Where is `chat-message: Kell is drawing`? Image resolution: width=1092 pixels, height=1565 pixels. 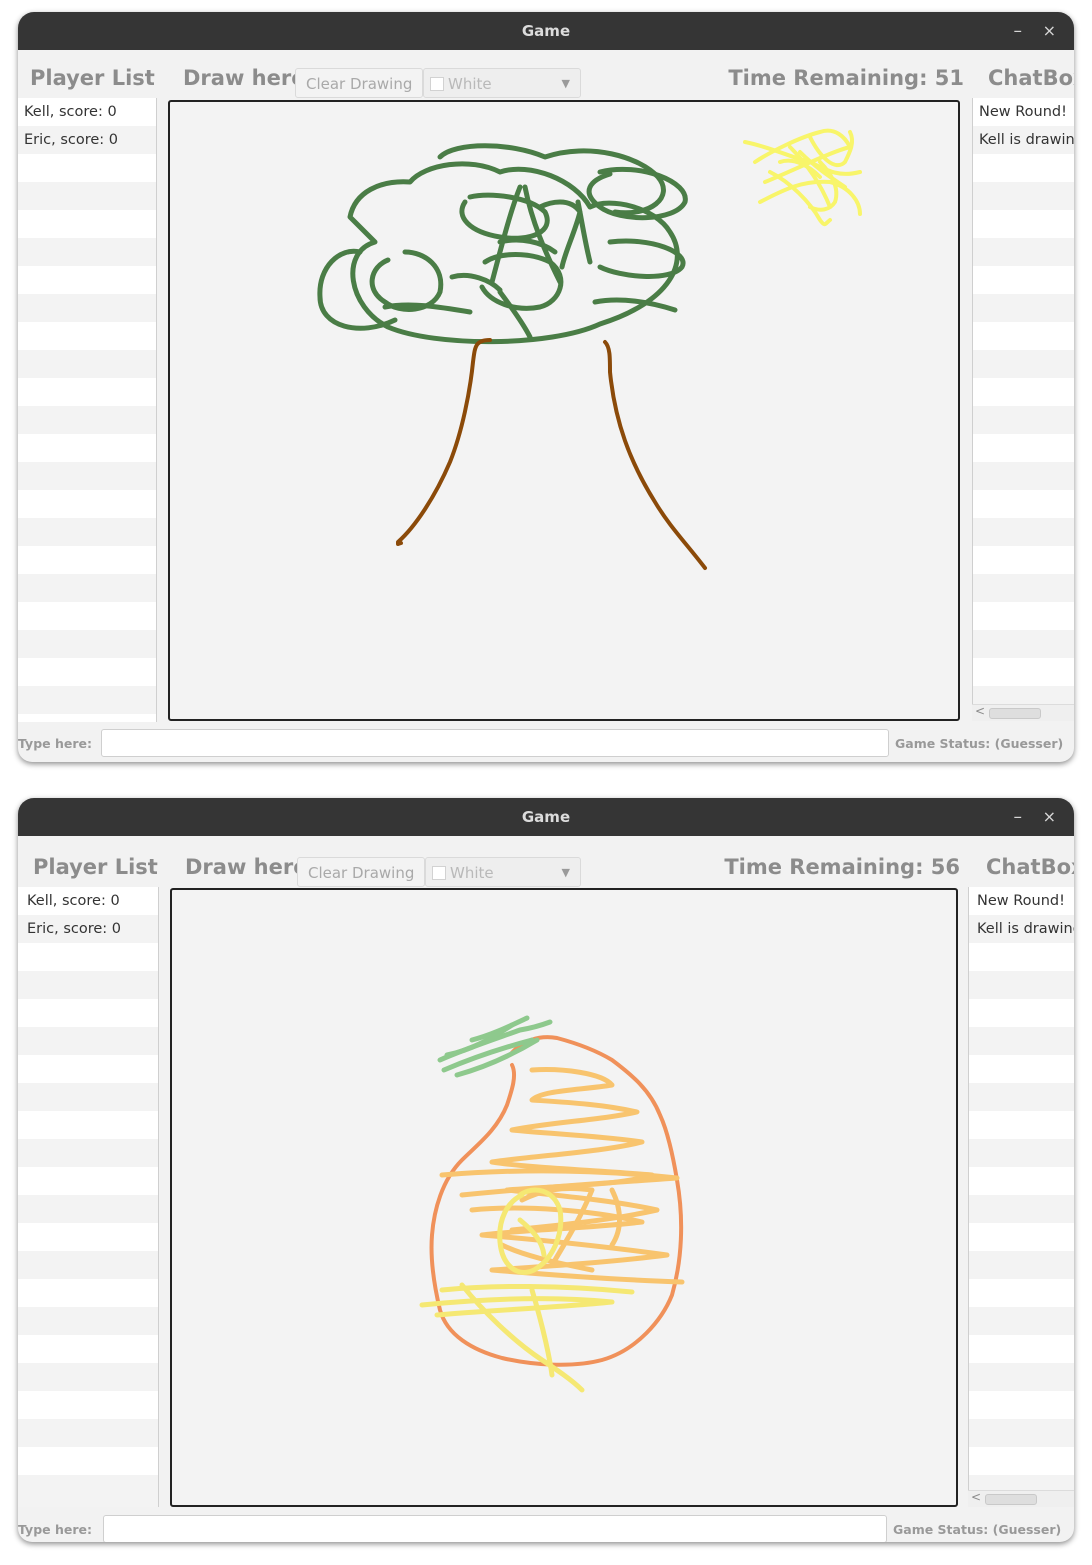 chat-message: Kell is drawing is located at coordinates (1021, 929).